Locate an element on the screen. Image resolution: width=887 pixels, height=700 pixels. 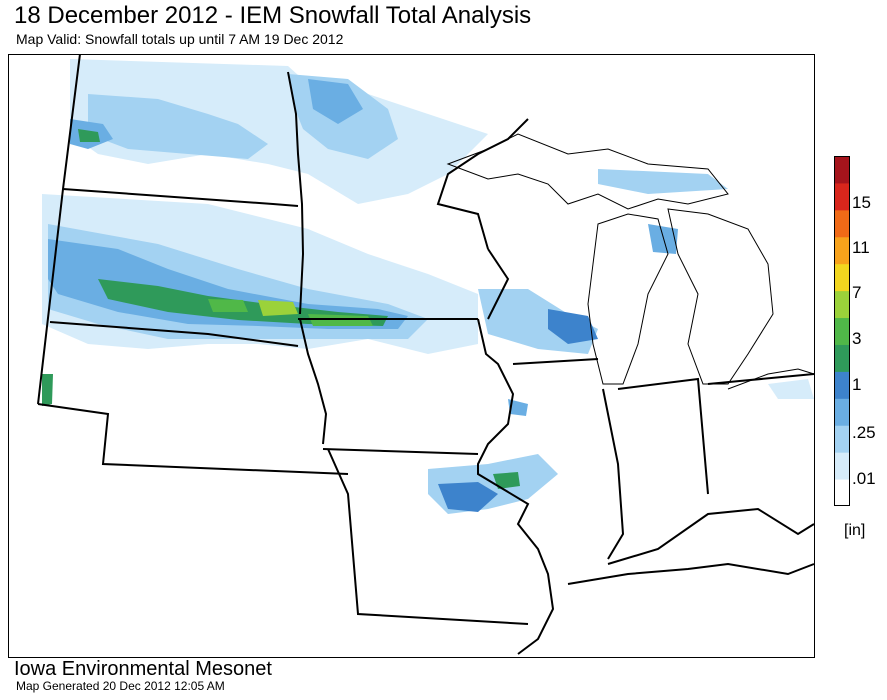
legend-label: 7 is located at coordinates (857, 292).